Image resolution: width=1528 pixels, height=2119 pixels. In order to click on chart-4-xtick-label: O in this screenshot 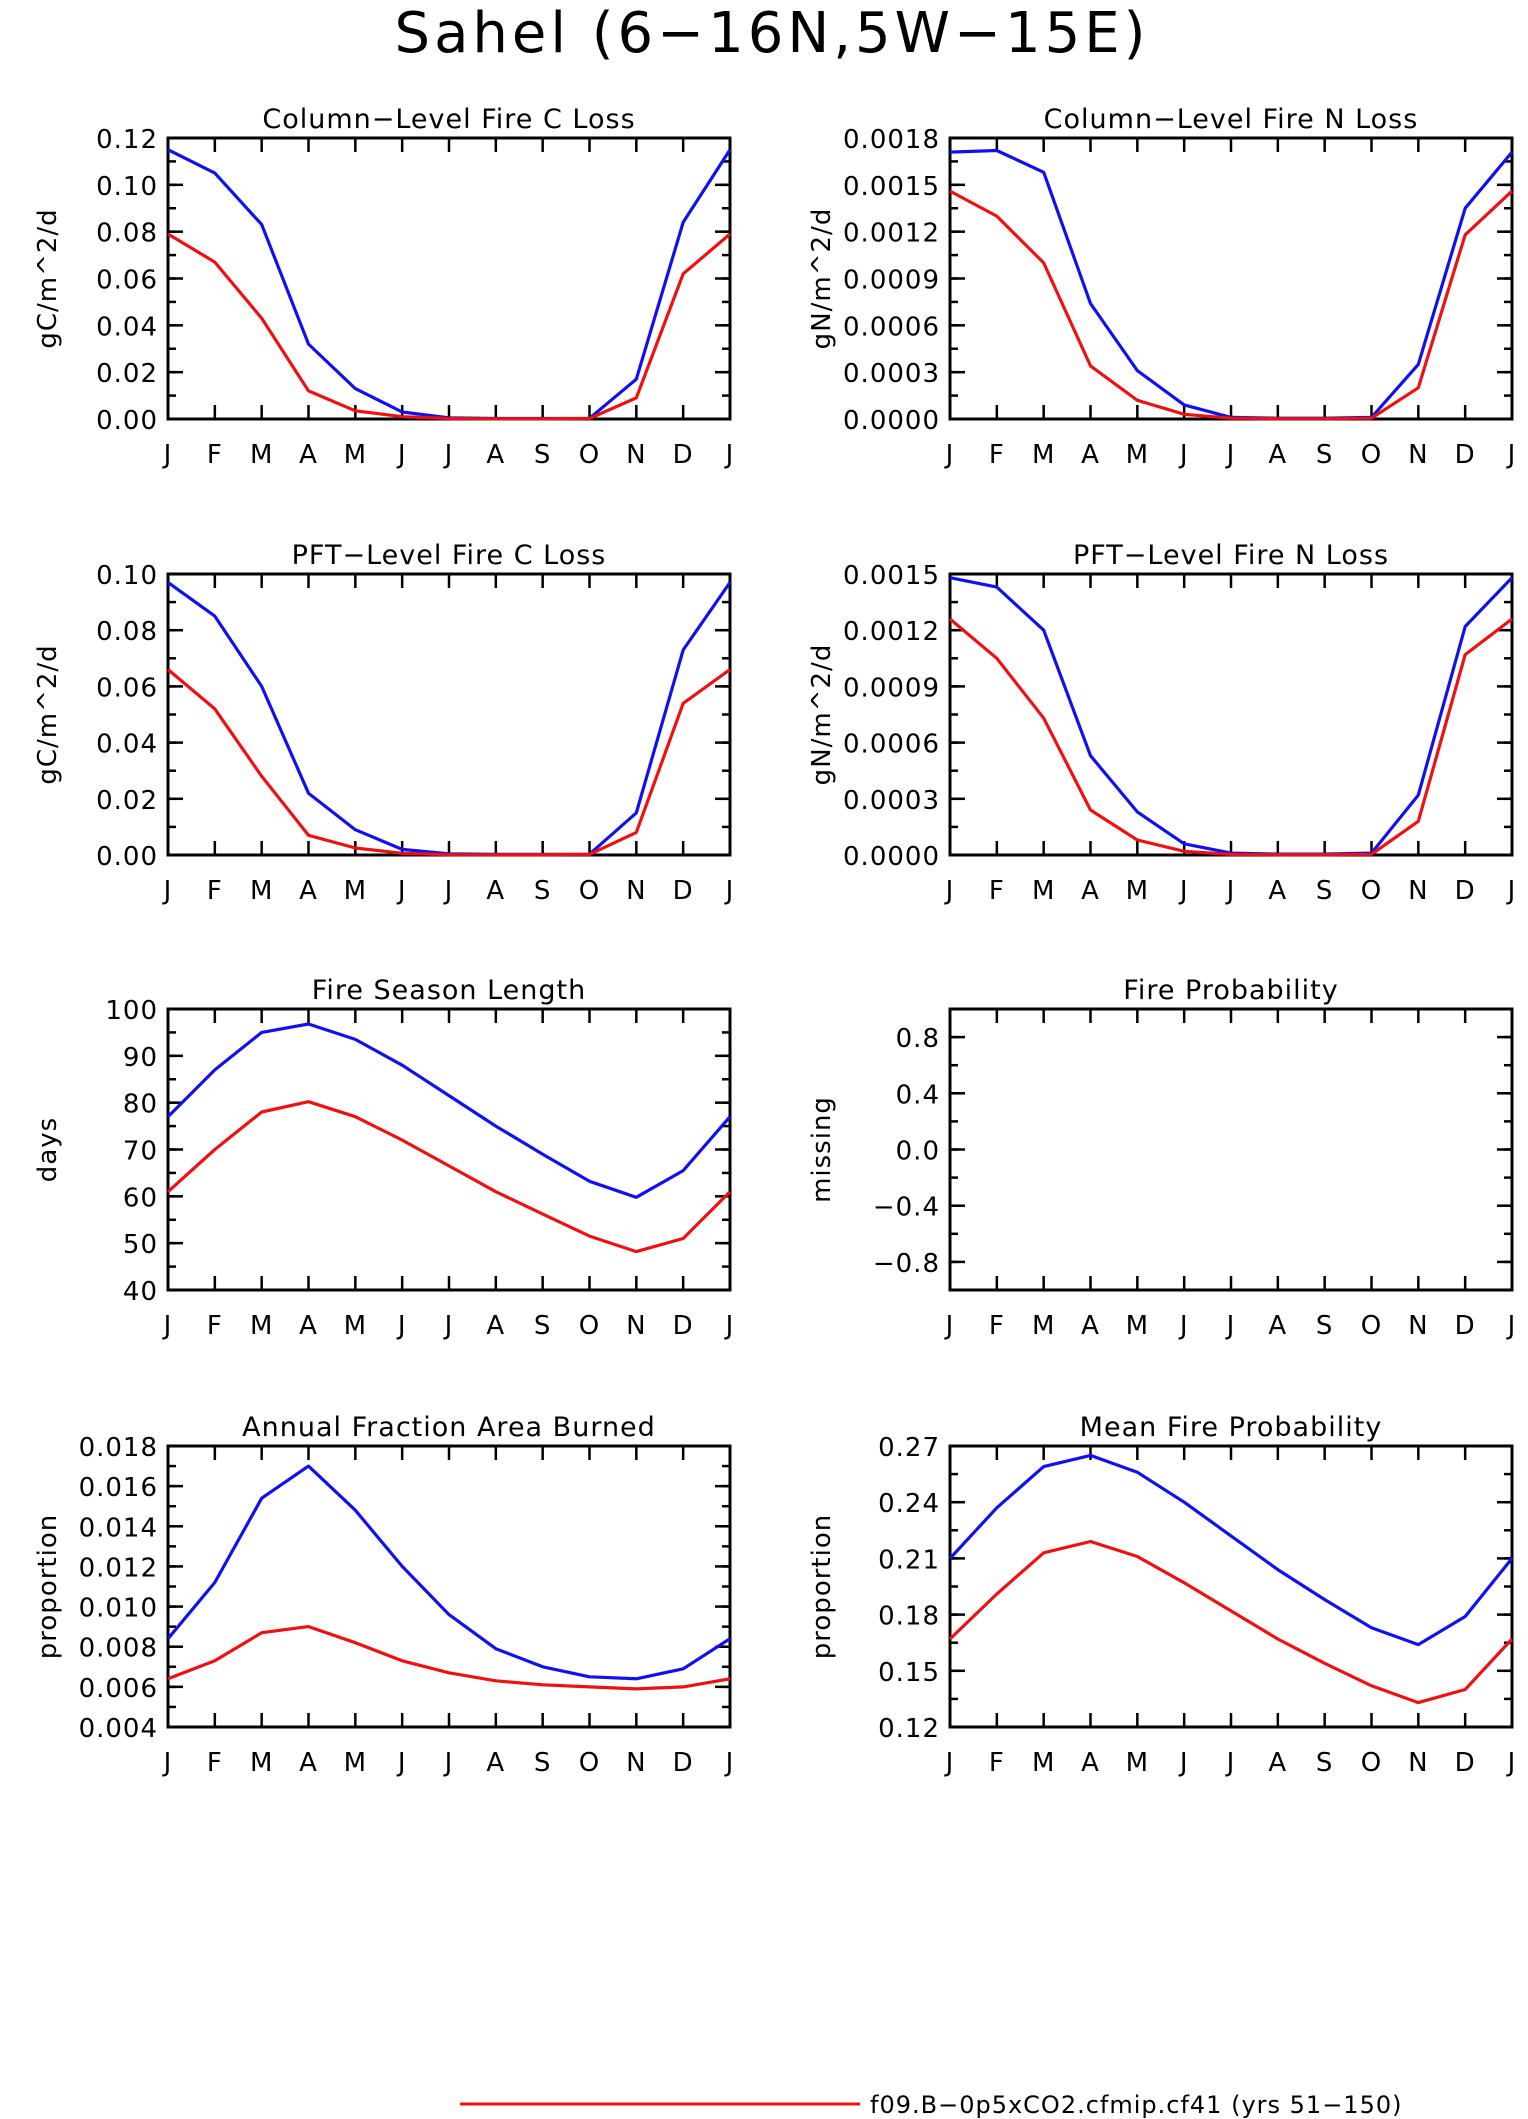, I will do `click(1371, 891)`.